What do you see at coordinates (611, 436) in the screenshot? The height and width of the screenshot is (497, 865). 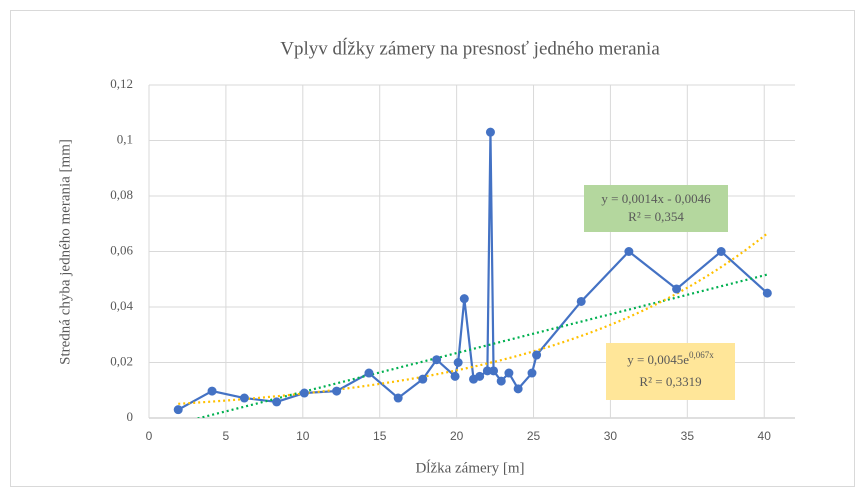 I see `x-tick-label: 30` at bounding box center [611, 436].